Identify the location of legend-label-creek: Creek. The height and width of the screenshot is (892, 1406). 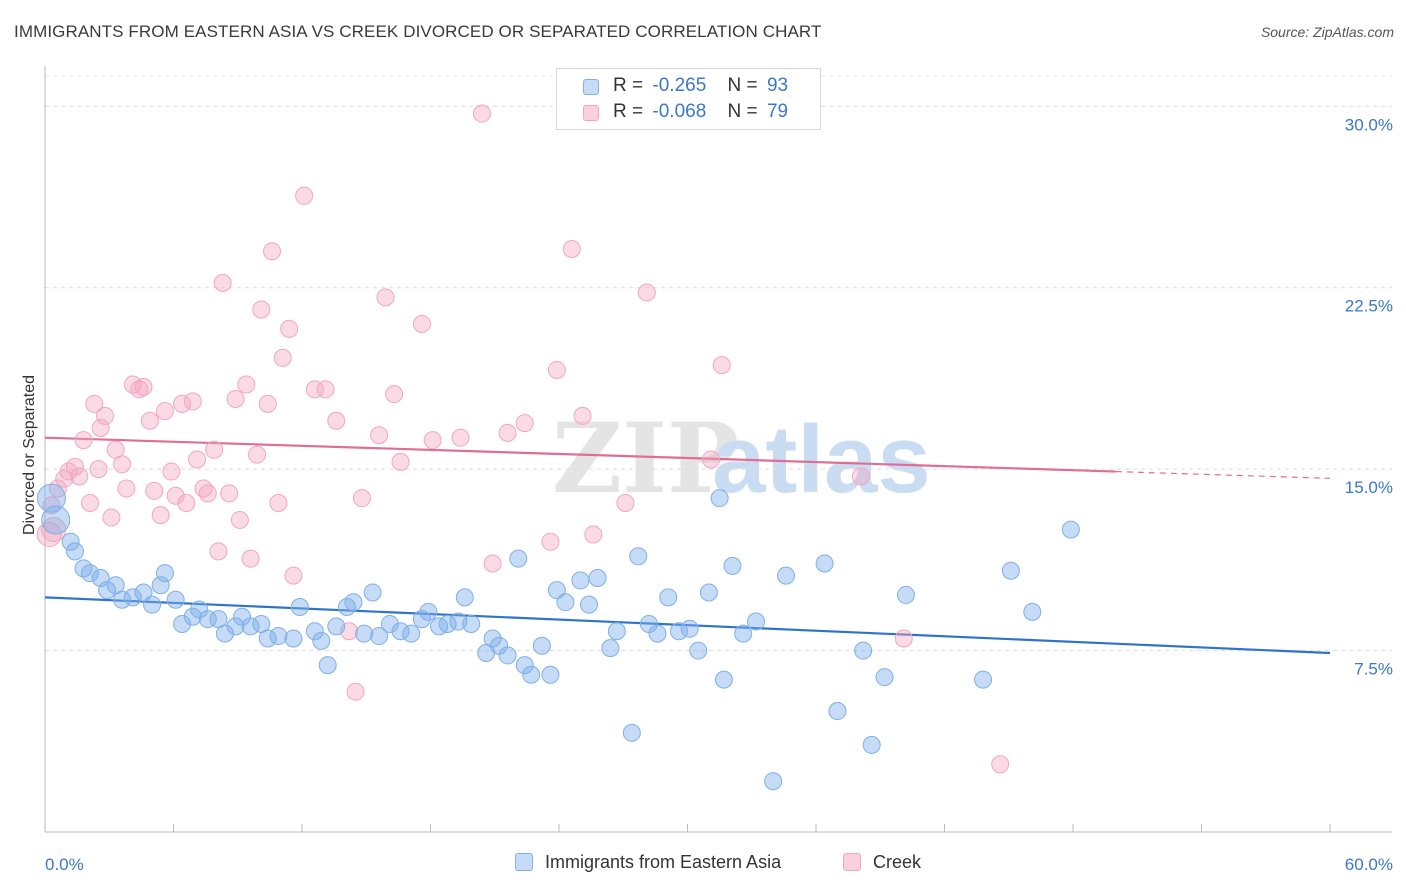
(897, 862).